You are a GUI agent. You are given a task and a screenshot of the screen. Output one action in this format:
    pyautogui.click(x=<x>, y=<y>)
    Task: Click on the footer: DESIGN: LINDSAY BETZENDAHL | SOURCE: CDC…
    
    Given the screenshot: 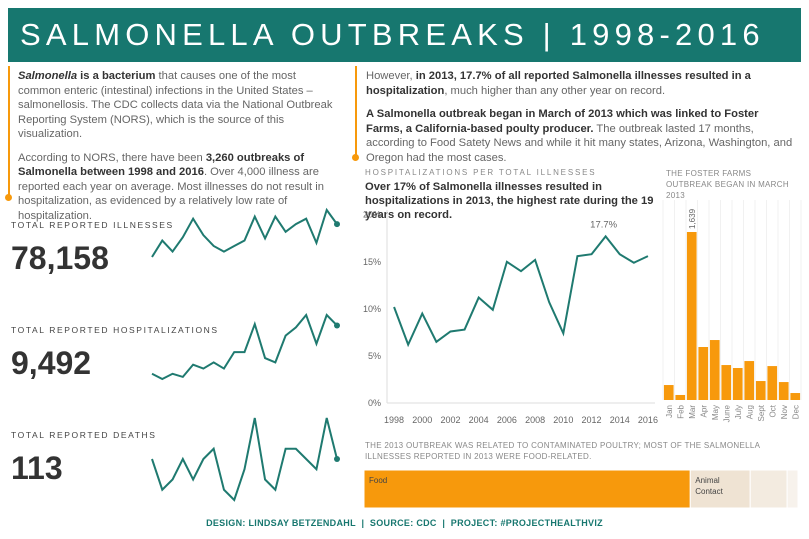 What is the action you would take?
    pyautogui.click(x=404, y=523)
    